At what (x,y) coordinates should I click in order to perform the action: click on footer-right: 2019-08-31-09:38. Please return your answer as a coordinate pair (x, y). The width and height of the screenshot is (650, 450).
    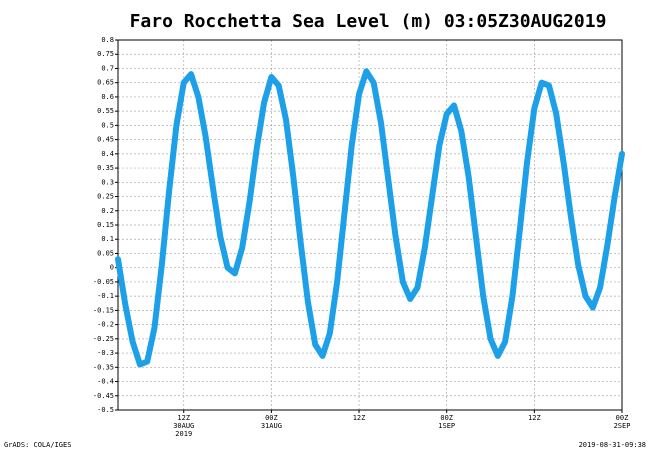
    Looking at the image, I should click on (612, 445).